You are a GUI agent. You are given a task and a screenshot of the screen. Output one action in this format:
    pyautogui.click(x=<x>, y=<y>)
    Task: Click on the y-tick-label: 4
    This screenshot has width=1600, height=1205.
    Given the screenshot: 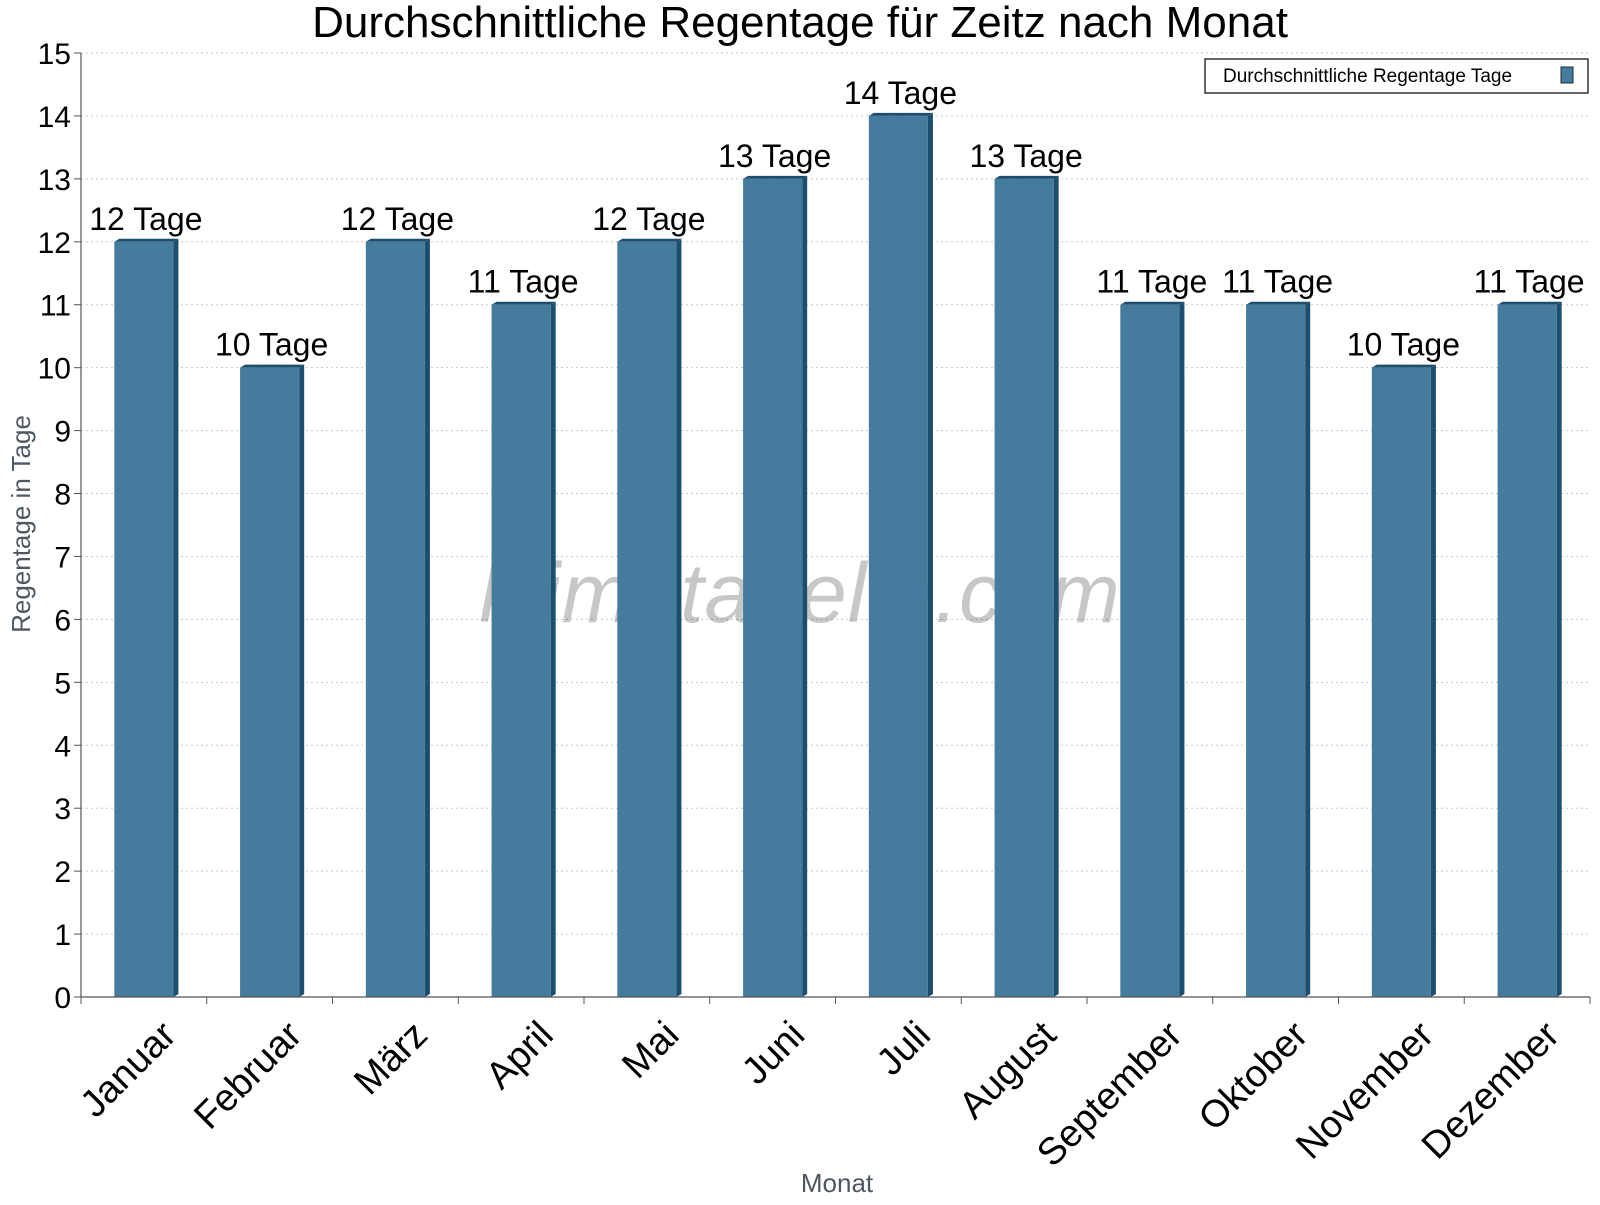 What is the action you would take?
    pyautogui.click(x=62, y=746)
    